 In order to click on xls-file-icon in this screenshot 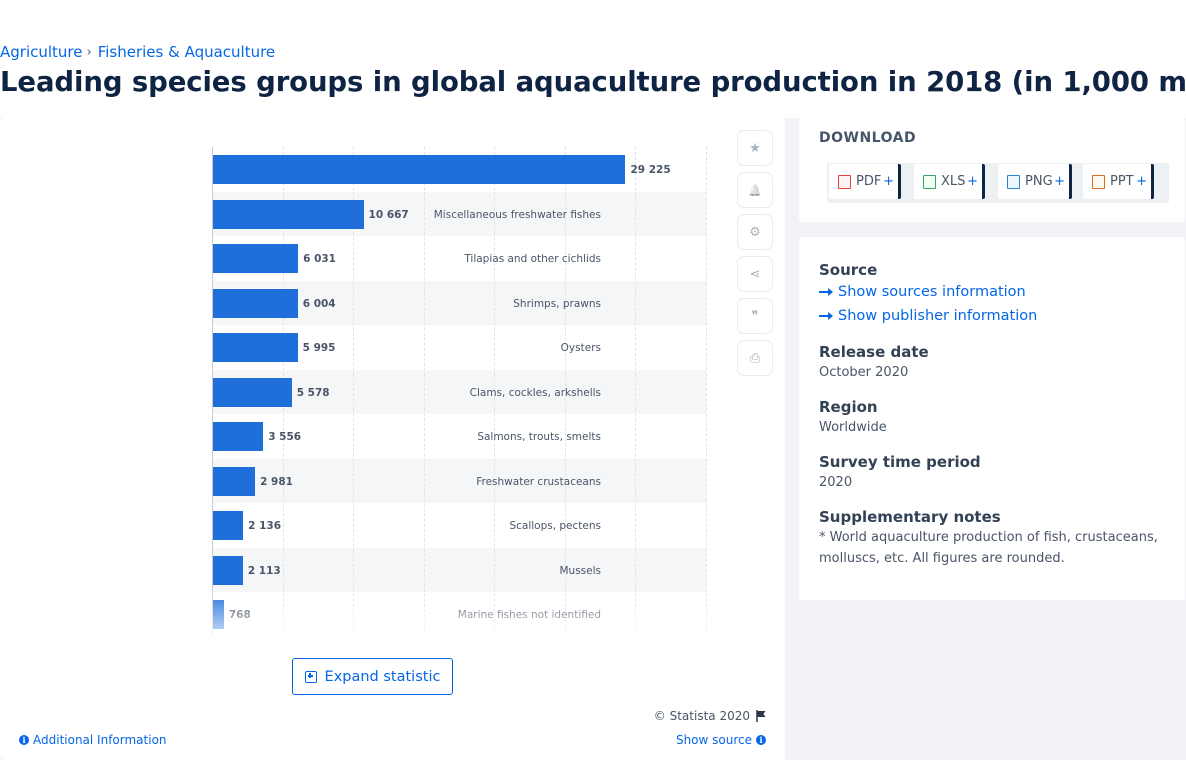, I will do `click(929, 181)`.